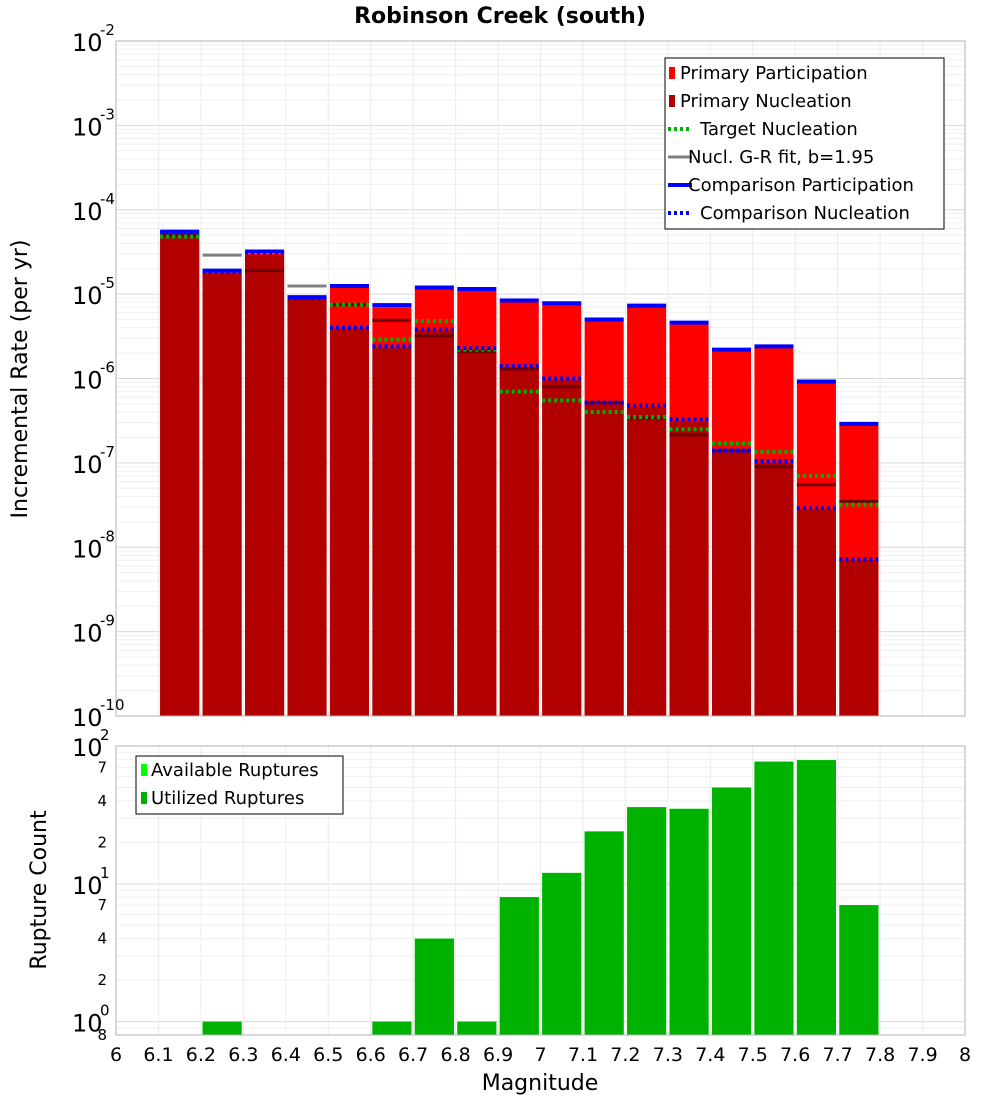 This screenshot has width=1000, height=1100. I want to click on x-tick-label: 7.1, so click(583, 1055).